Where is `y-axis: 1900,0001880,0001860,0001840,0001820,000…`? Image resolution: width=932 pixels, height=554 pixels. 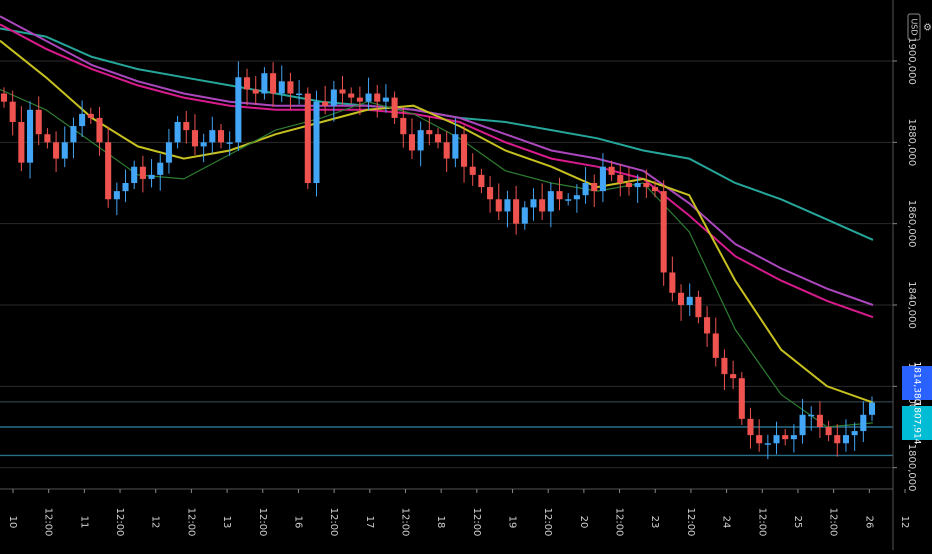 y-axis: 1900,0001880,0001860,0001840,0001820,000… is located at coordinates (904, 275).